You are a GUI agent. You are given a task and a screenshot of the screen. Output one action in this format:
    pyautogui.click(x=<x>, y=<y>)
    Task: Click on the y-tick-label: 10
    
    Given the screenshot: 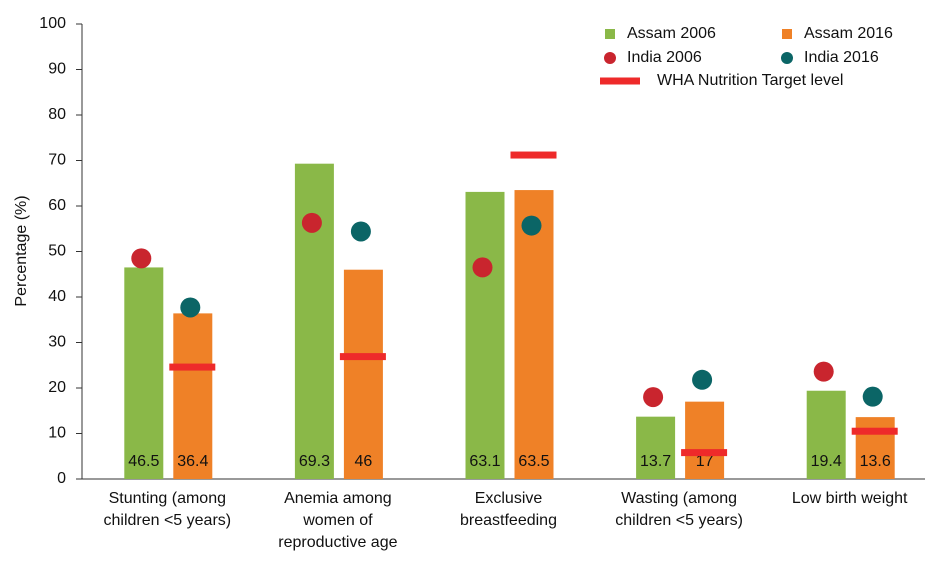 What is the action you would take?
    pyautogui.click(x=57, y=433)
    